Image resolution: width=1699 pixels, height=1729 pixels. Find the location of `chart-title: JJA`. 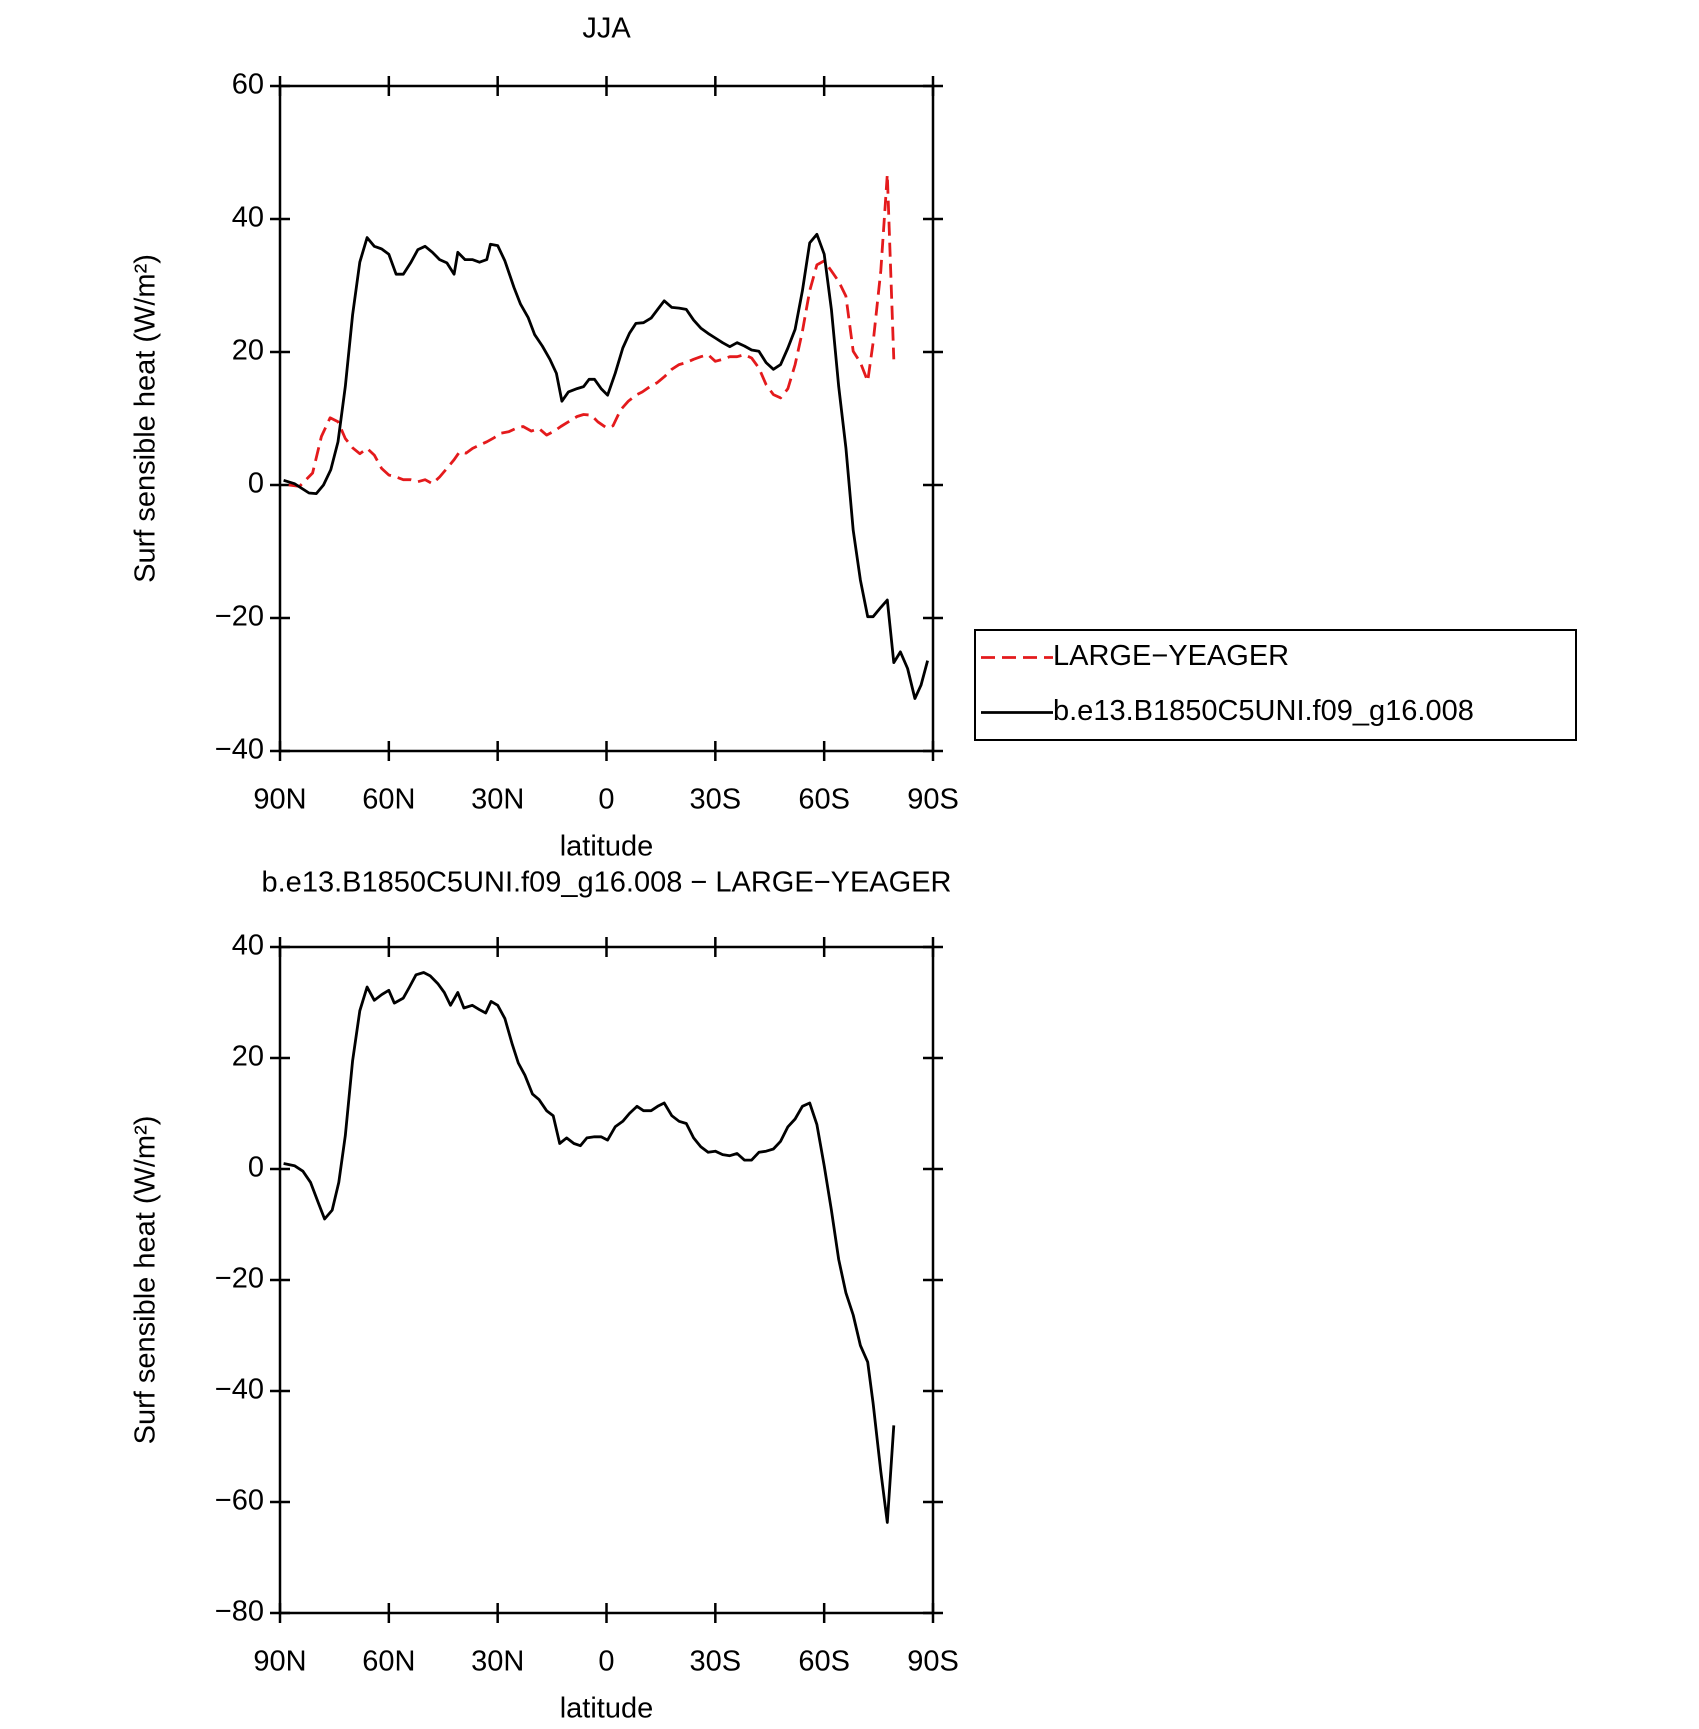

chart-title: JJA is located at coordinates (606, 29).